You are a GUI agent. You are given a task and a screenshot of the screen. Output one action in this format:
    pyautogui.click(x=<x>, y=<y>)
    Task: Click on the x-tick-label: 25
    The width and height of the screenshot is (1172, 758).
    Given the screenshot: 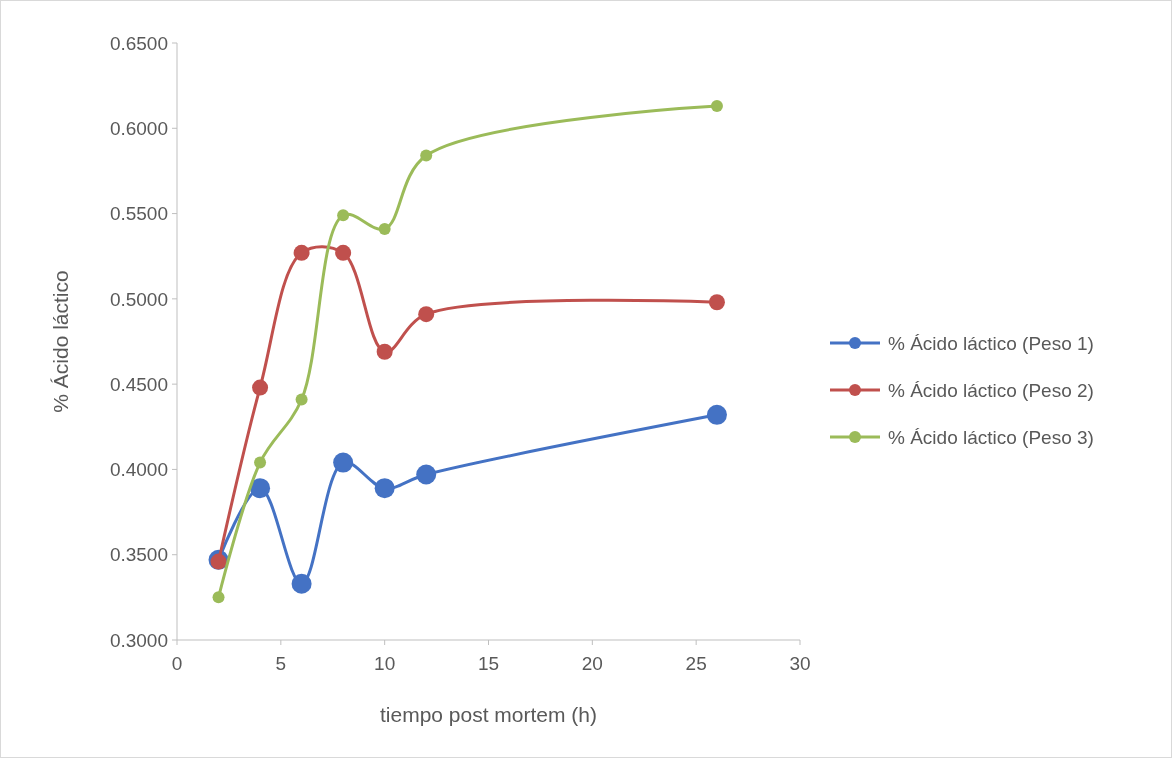 What is the action you would take?
    pyautogui.click(x=696, y=663)
    